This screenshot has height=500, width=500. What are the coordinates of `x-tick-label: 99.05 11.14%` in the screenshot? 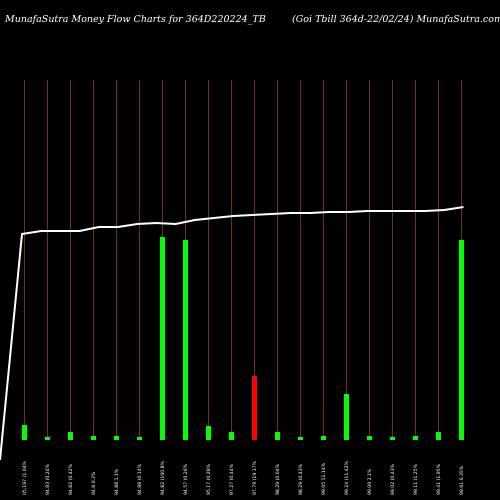 It's located at (324, 478).